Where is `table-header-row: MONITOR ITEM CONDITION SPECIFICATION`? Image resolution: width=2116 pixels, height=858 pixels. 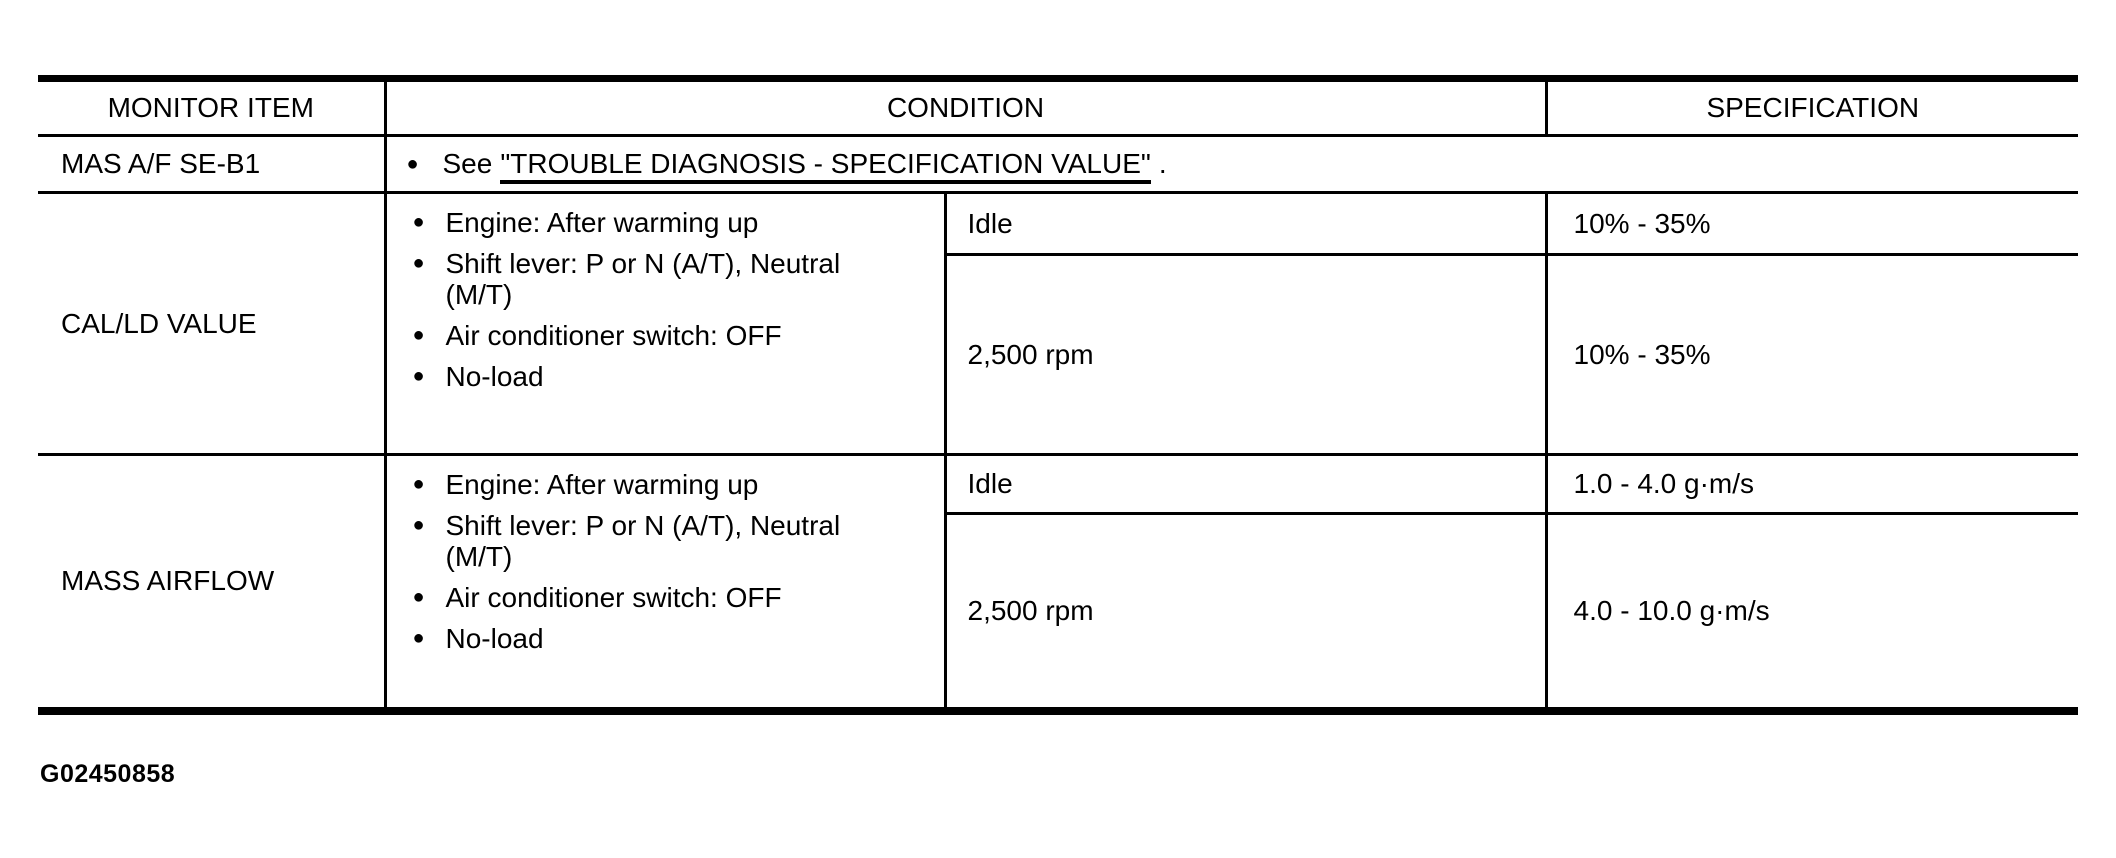
table-header-row: MONITOR ITEM CONDITION SPECIFICATION is located at coordinates (1058, 107).